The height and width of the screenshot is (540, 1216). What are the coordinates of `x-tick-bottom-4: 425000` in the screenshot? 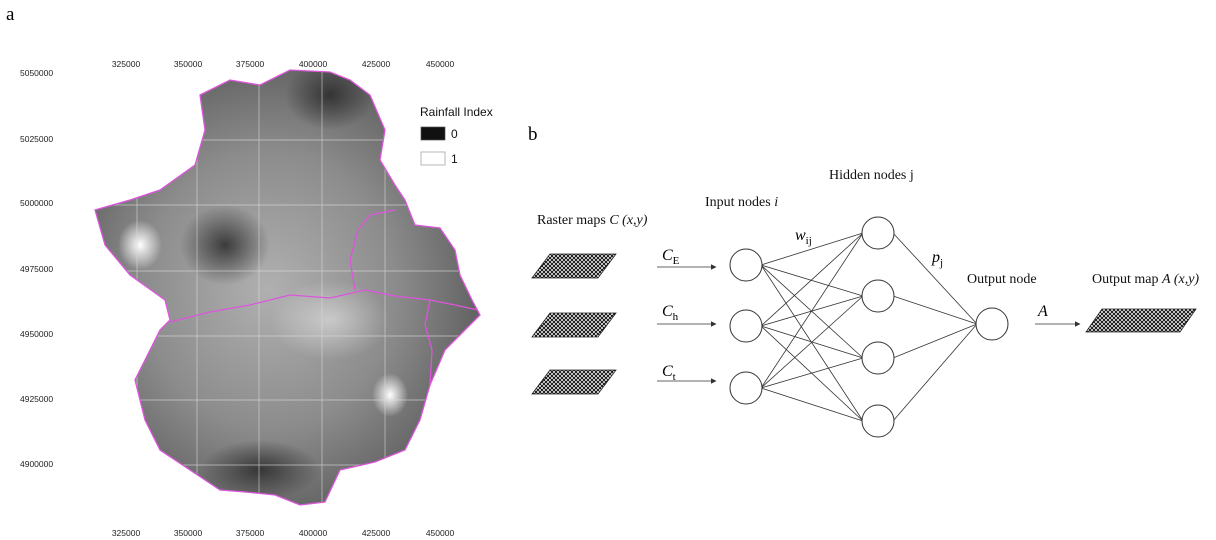 It's located at (376, 533).